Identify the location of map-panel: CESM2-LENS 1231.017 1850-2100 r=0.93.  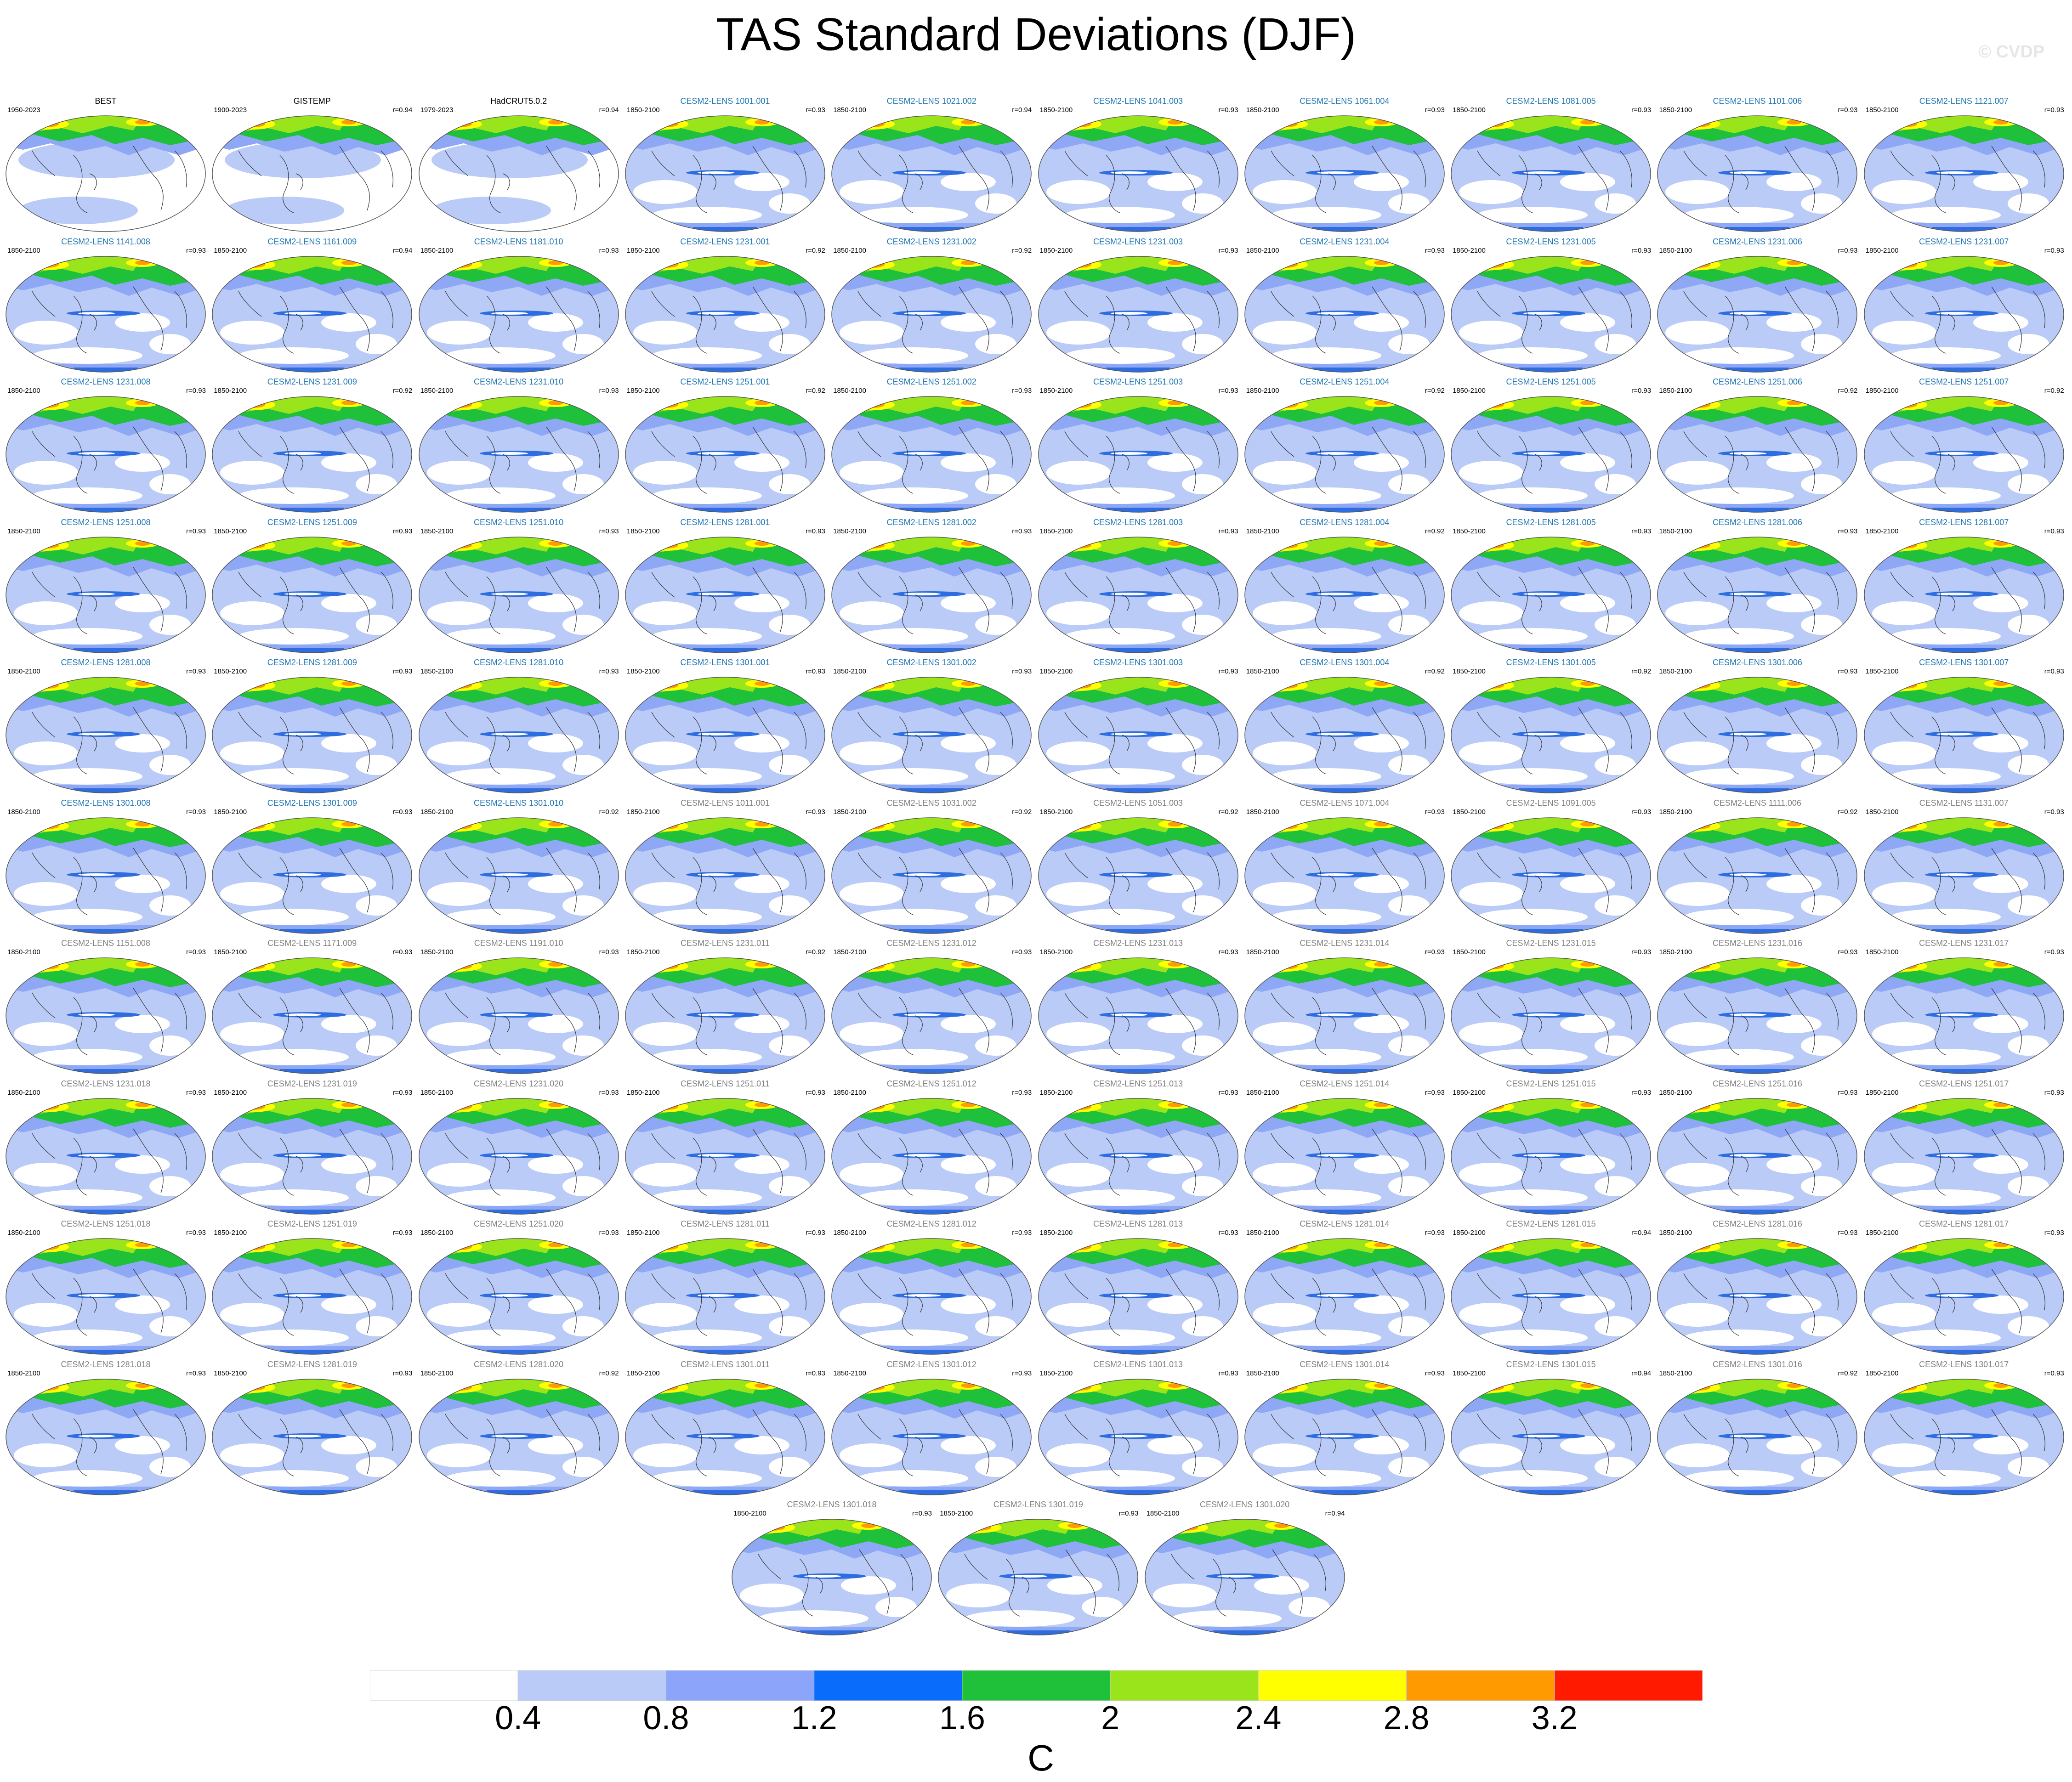
(1964, 1007).